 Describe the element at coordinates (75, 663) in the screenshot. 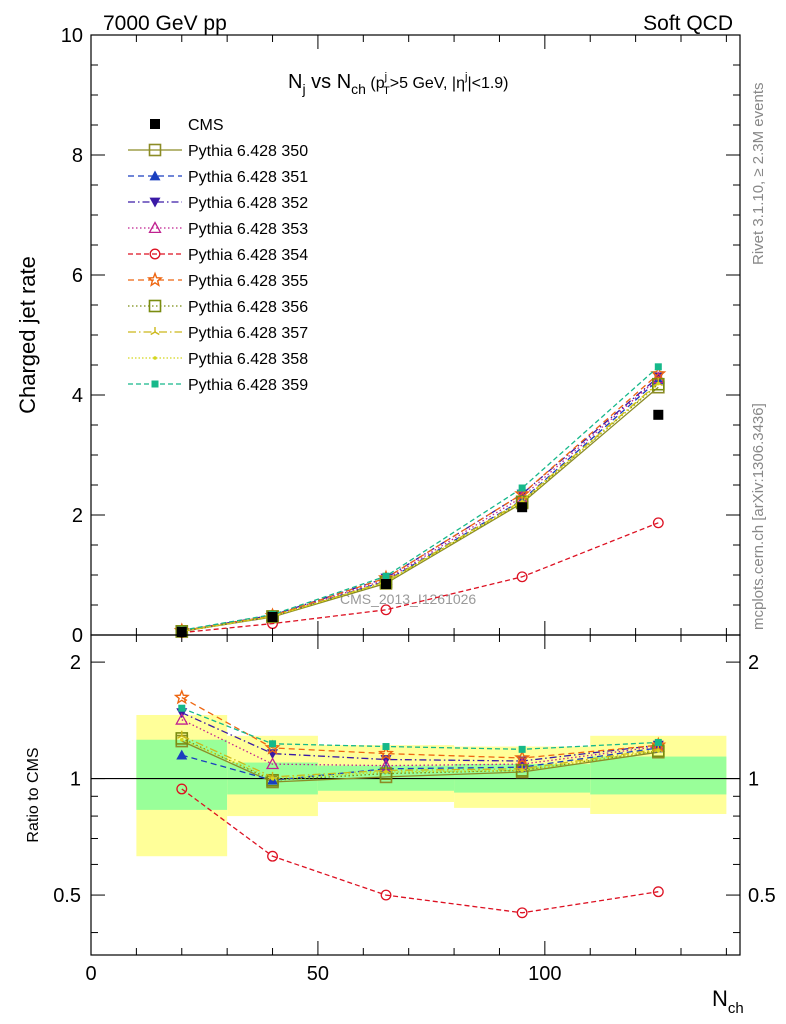

I see `ratio-y-tick-label: 2` at that location.